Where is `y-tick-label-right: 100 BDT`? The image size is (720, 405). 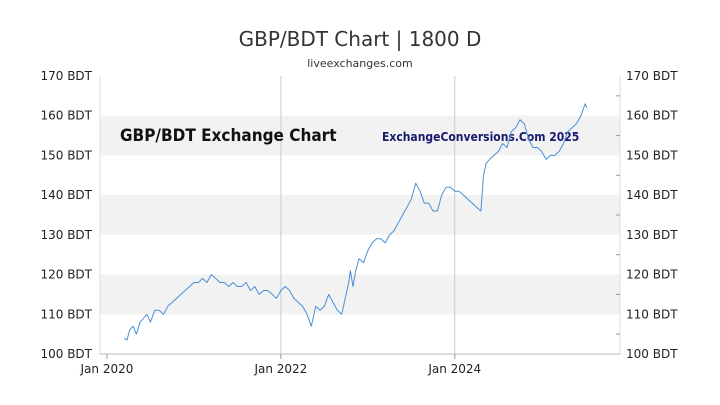
y-tick-label-right: 100 BDT is located at coordinates (652, 354).